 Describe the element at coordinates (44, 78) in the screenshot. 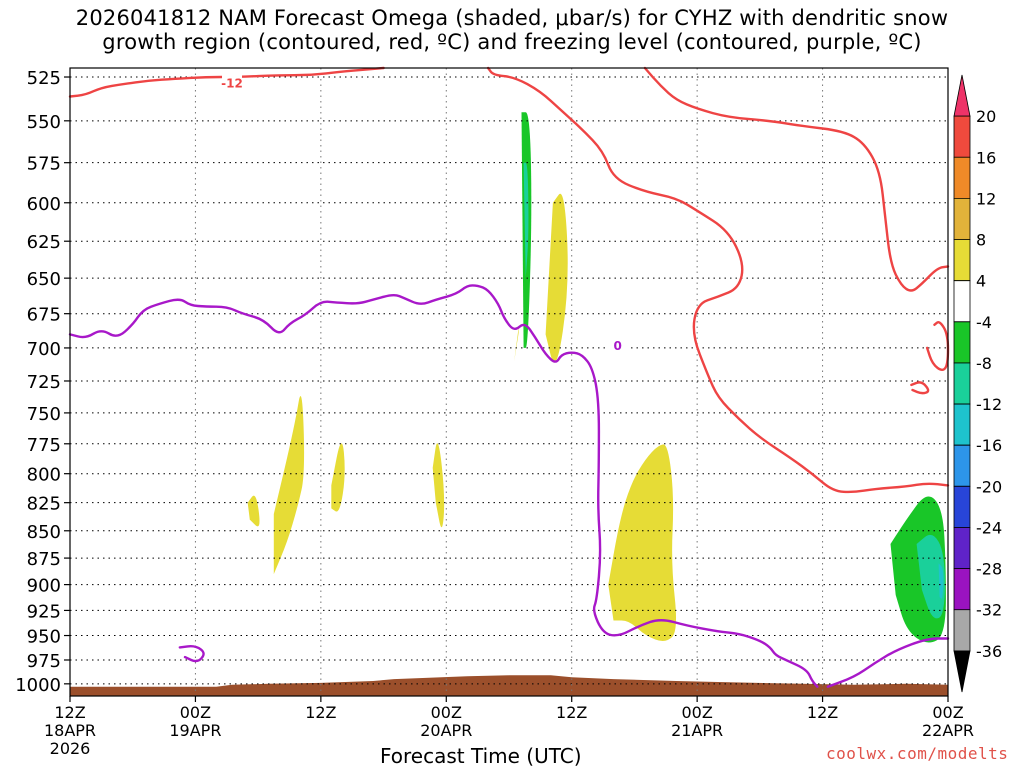

I see `y-tick-label-0: 525` at that location.